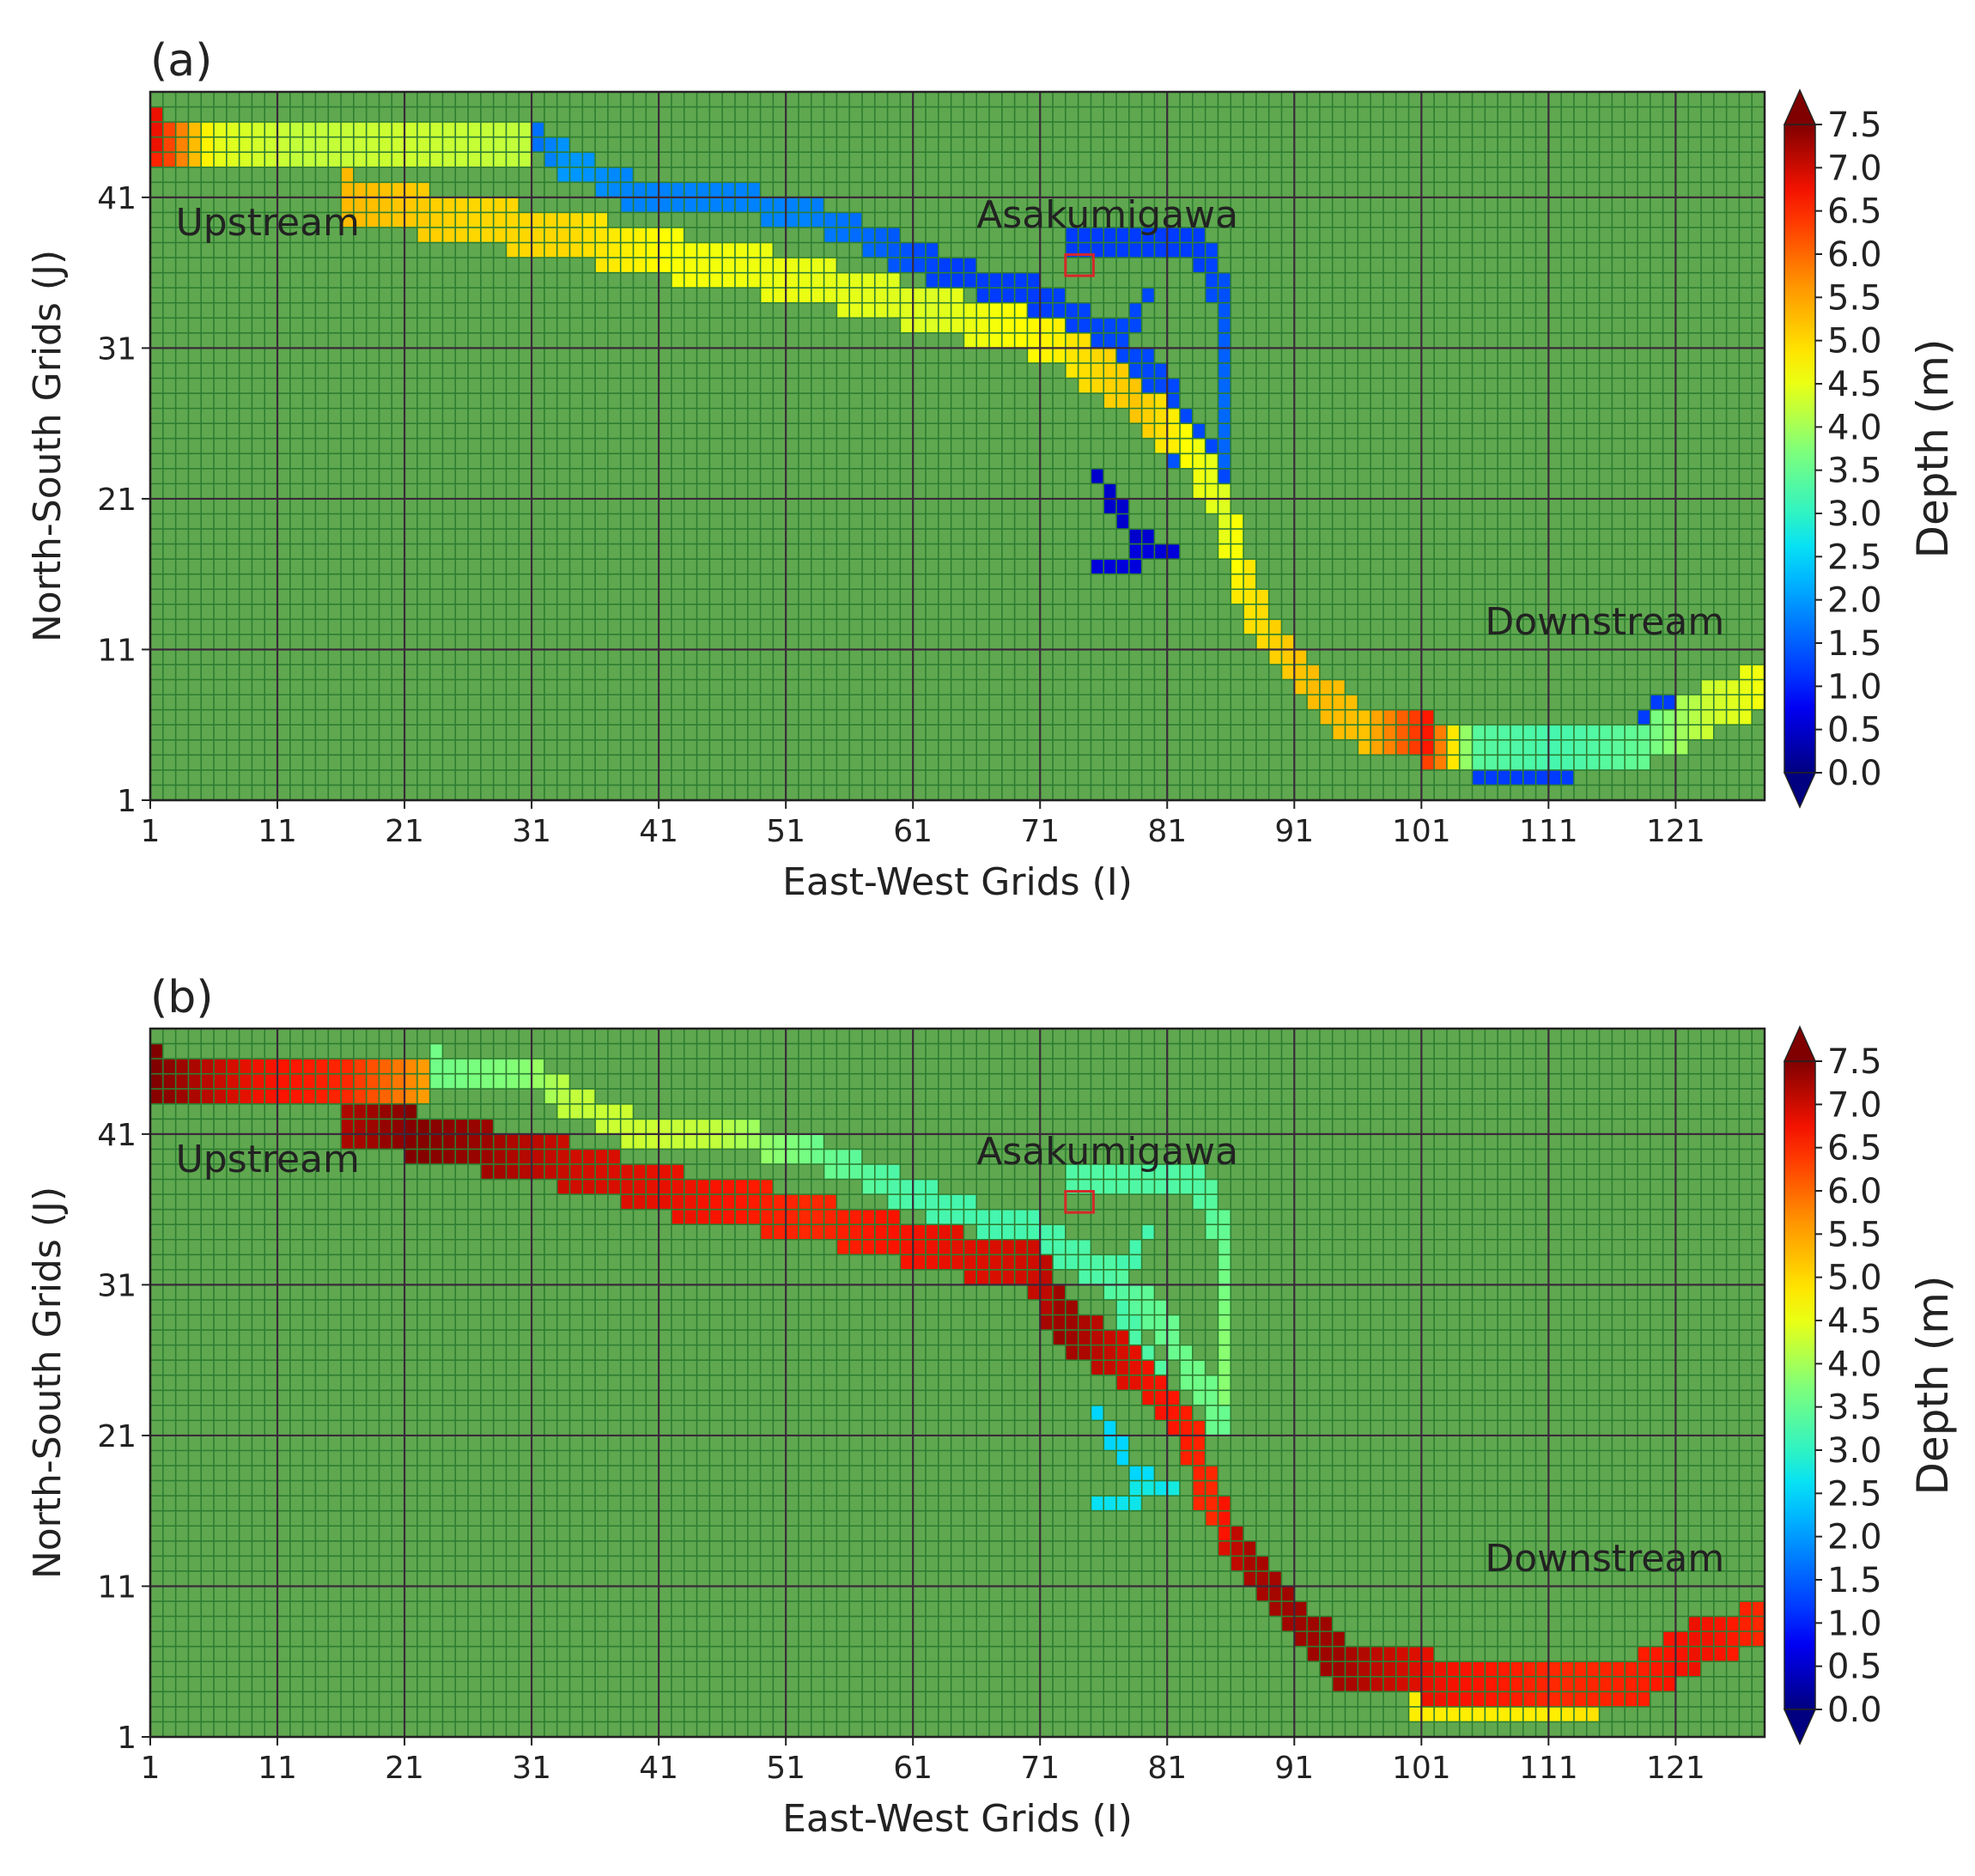 This screenshot has width=1975, height=1876. I want to click on colorbar-tick-label: 0.0, so click(1855, 1710).